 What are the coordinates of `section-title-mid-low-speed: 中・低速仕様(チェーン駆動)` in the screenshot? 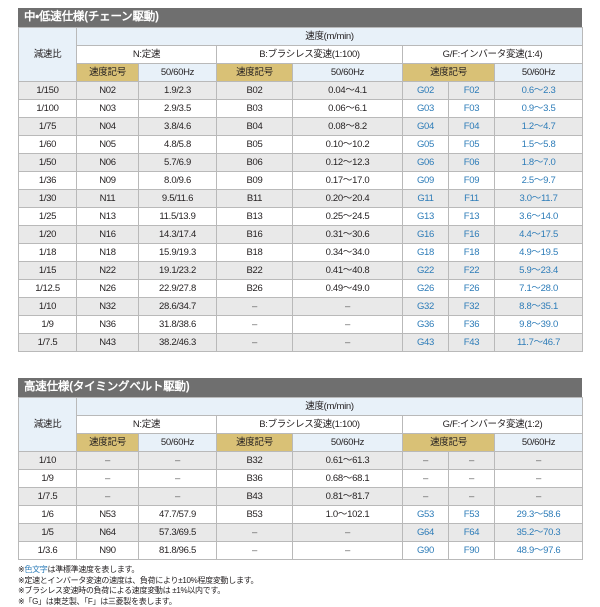 It's located at (300, 17).